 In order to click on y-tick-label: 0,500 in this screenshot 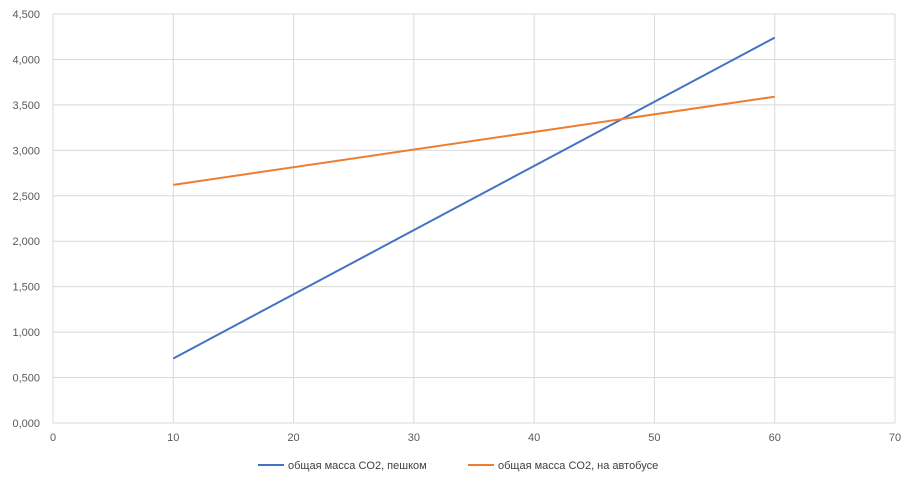, I will do `click(26, 379)`.